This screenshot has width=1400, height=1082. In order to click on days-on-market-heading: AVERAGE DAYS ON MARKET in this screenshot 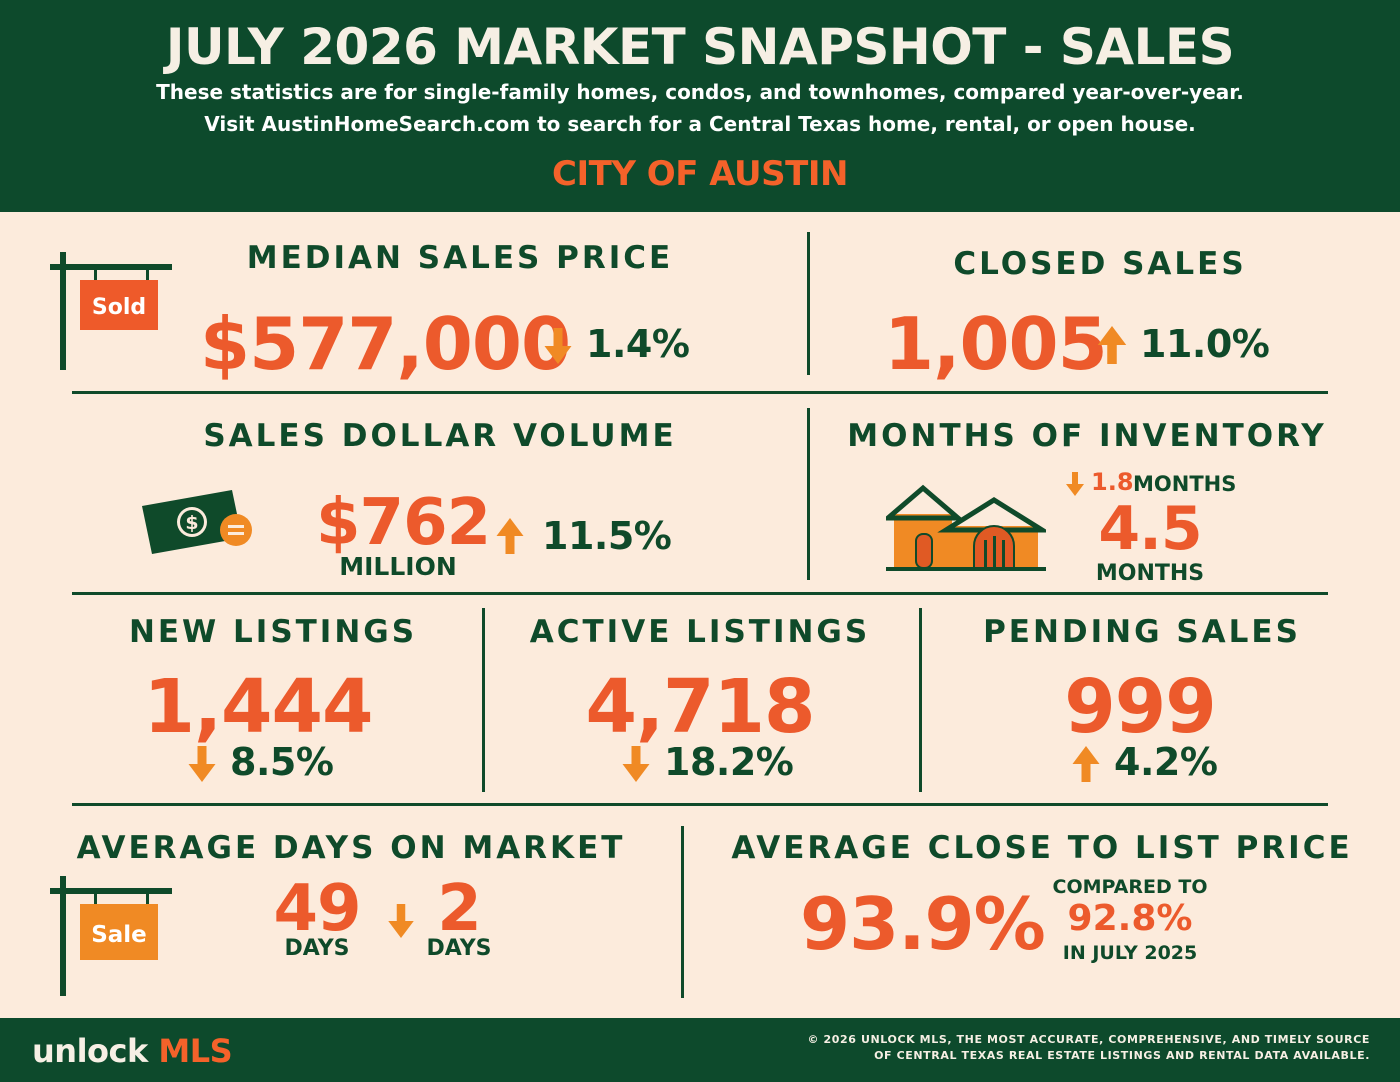, I will do `click(351, 848)`.